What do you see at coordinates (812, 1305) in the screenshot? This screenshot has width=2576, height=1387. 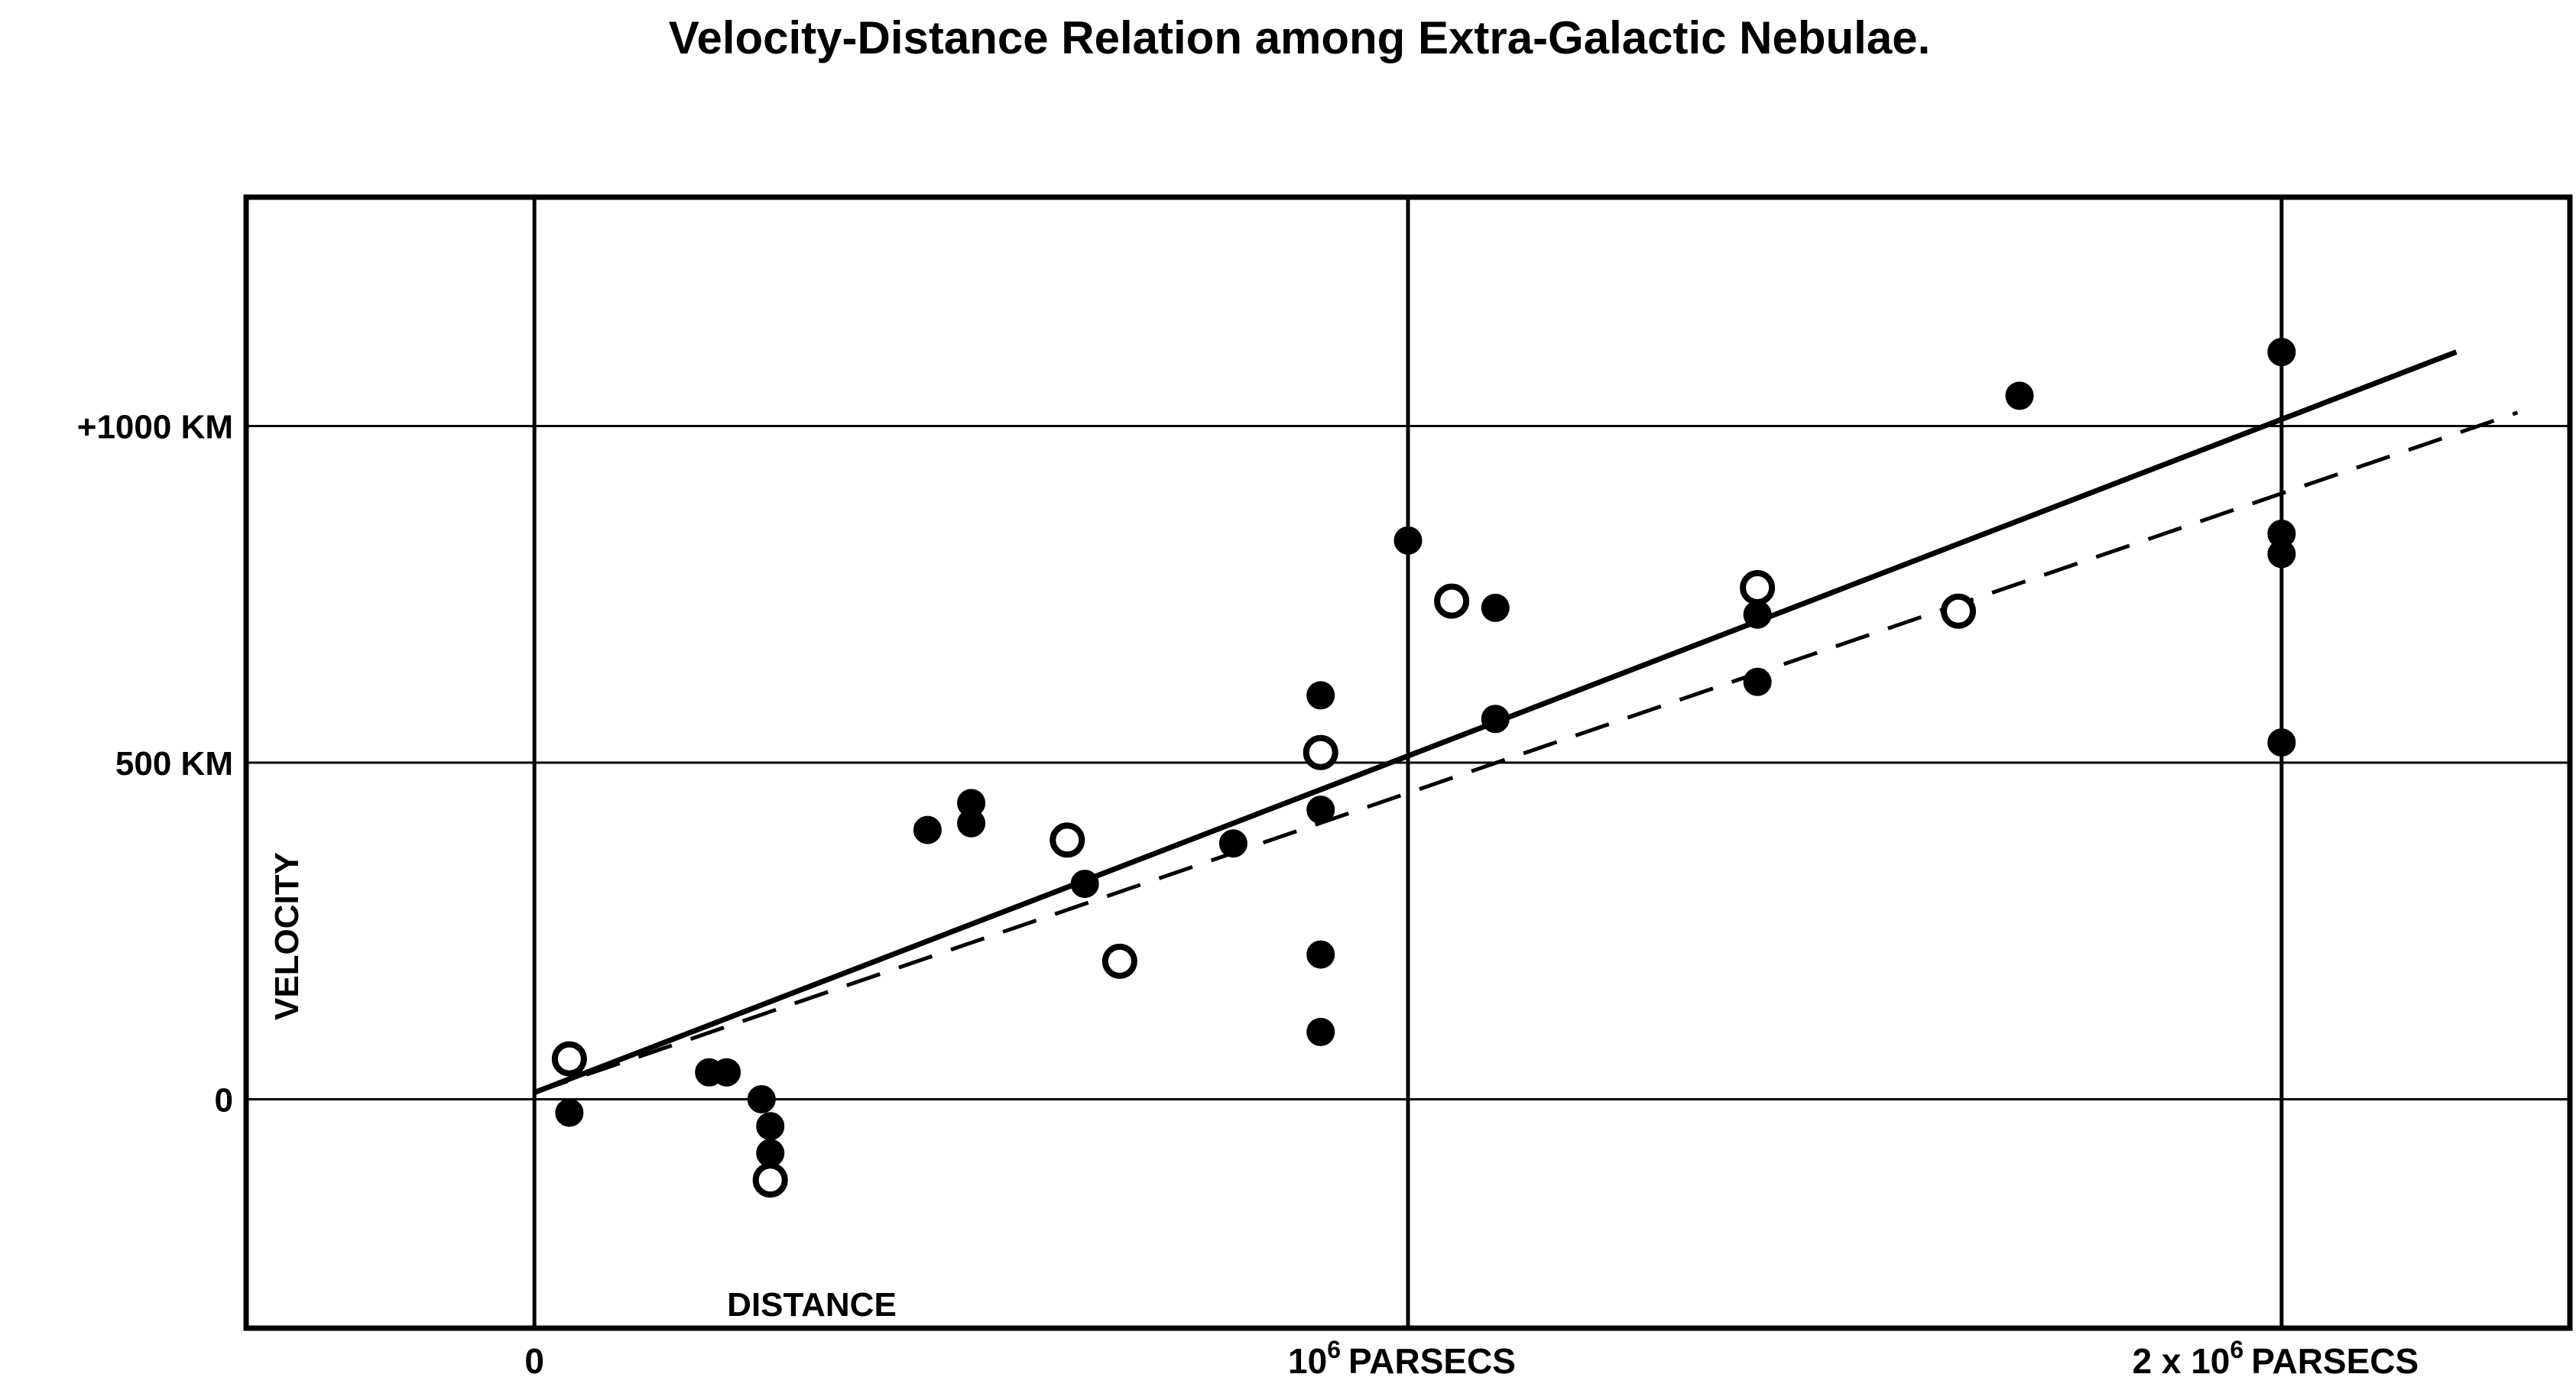 I see `x-axis-label: DISTANCE` at bounding box center [812, 1305].